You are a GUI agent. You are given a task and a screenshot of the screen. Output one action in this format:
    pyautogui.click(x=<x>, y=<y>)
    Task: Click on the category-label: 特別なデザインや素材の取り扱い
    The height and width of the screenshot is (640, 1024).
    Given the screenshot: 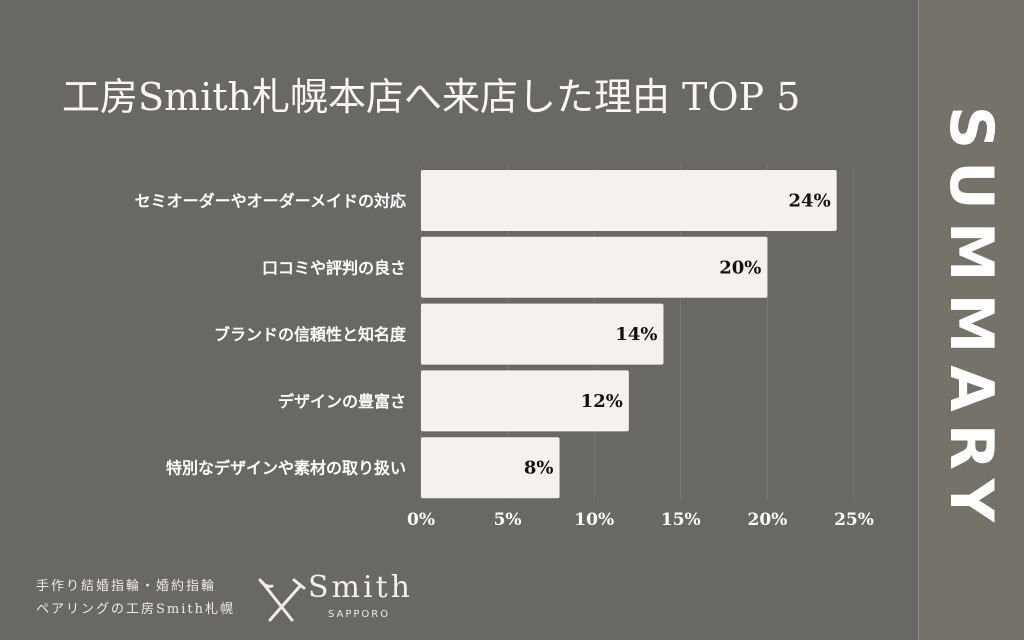 What is the action you would take?
    pyautogui.click(x=286, y=468)
    